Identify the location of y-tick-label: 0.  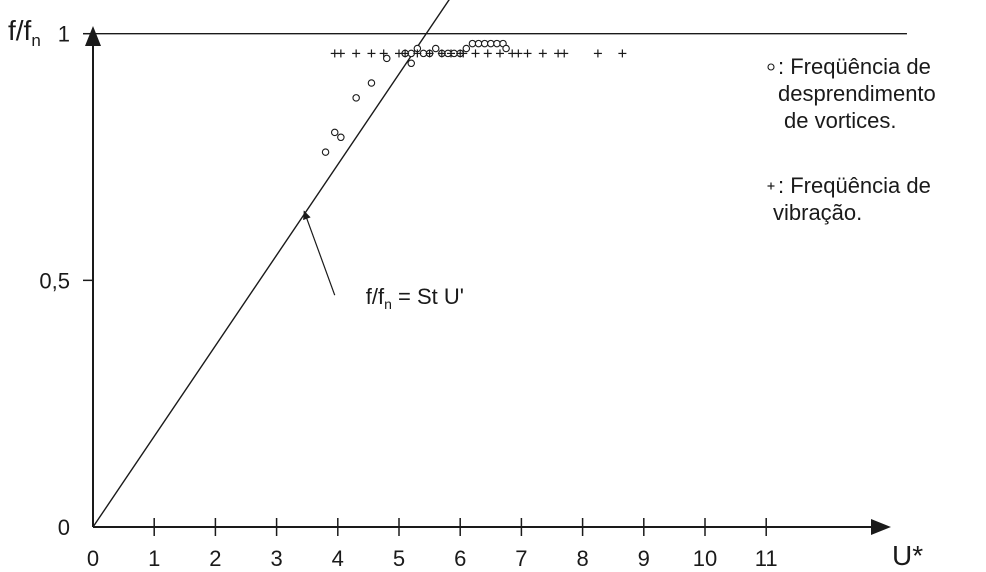
(64, 527).